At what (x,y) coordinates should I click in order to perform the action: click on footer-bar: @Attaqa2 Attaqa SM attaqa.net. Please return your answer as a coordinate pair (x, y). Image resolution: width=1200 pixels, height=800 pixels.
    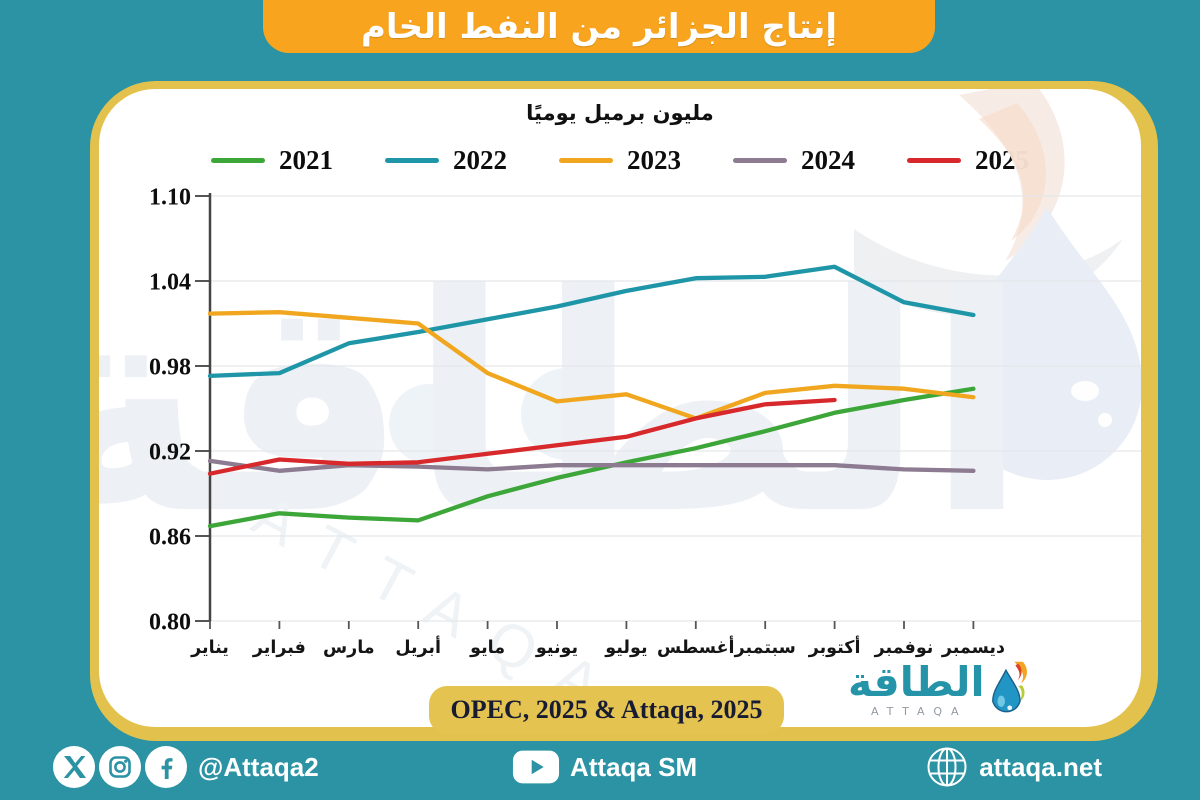
    Looking at the image, I should click on (600, 772).